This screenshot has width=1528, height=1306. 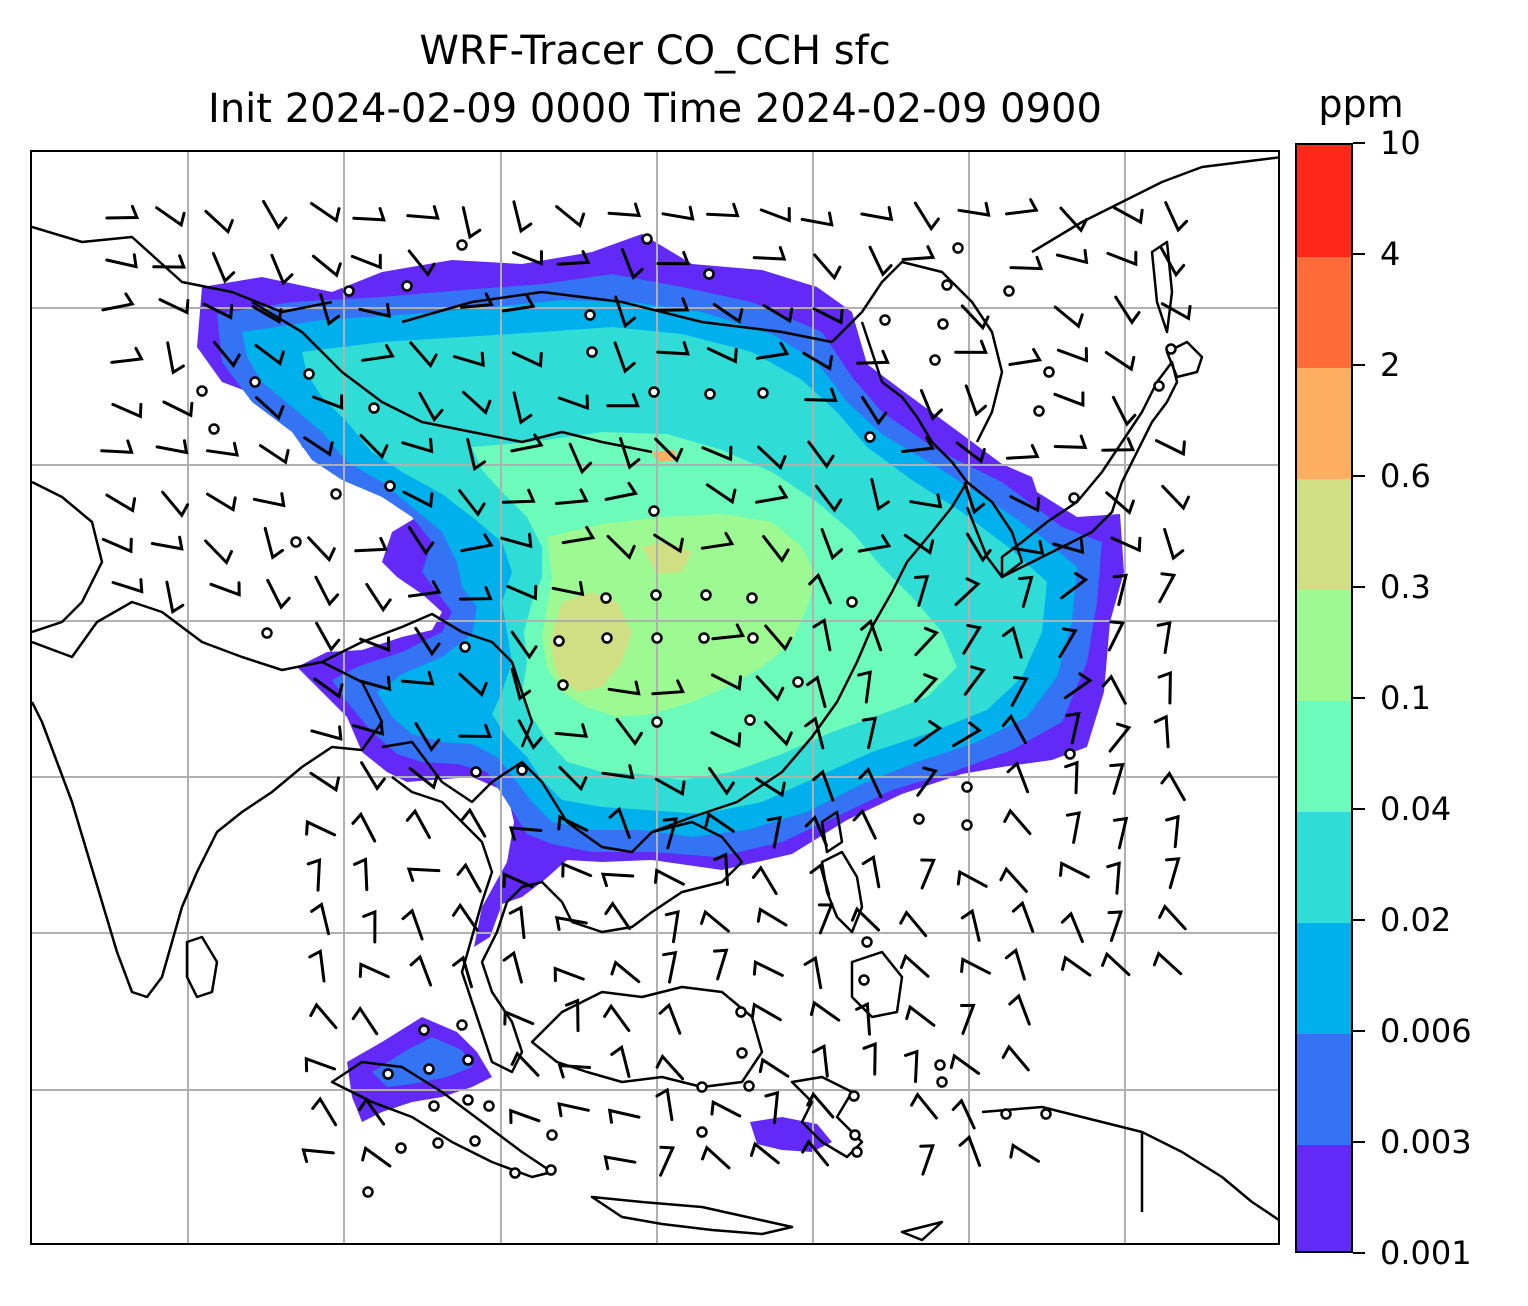 What do you see at coordinates (1359, 1142) in the screenshot?
I see `colorbar-tick` at bounding box center [1359, 1142].